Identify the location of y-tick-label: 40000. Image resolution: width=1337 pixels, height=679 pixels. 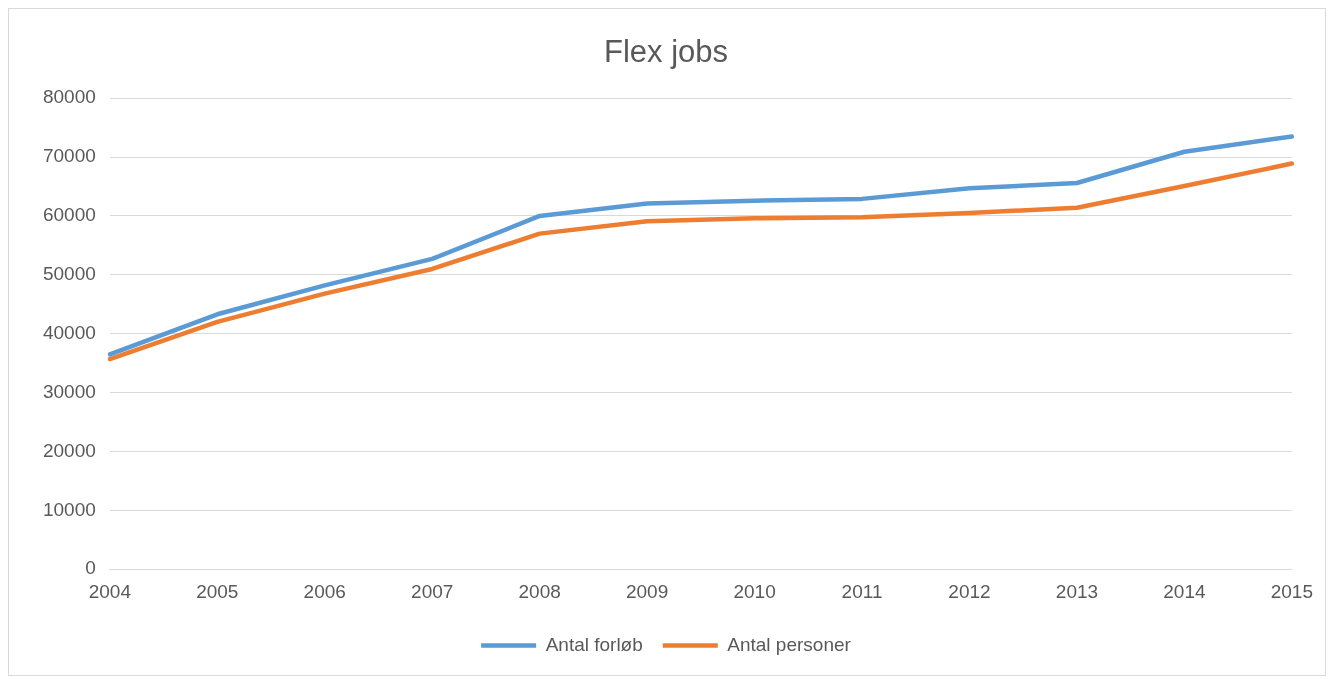
(69, 332).